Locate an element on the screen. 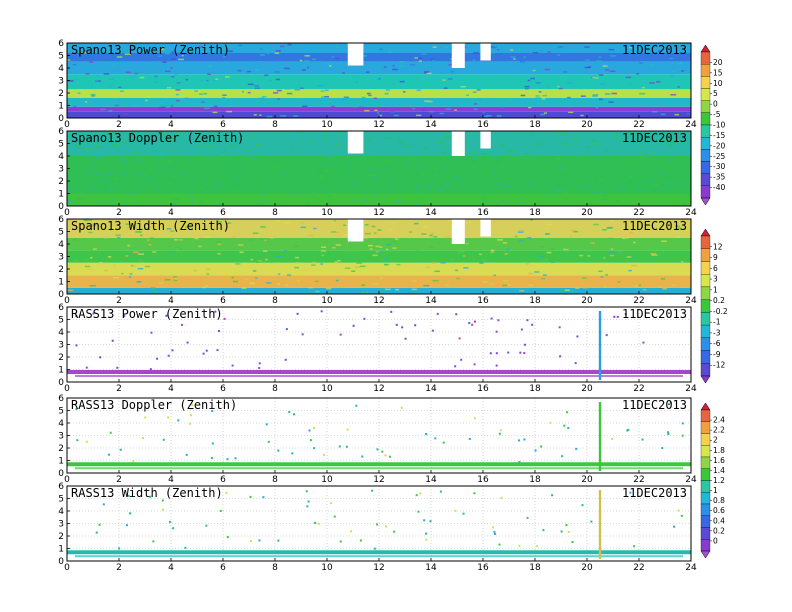 This screenshot has height=612, width=792. x-tick-label: 12 is located at coordinates (378, 568).